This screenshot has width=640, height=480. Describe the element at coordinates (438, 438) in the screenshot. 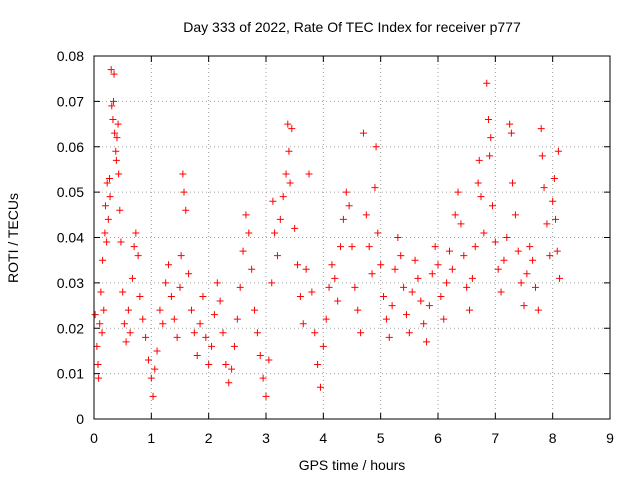

I see `x-tick-label: 6` at that location.